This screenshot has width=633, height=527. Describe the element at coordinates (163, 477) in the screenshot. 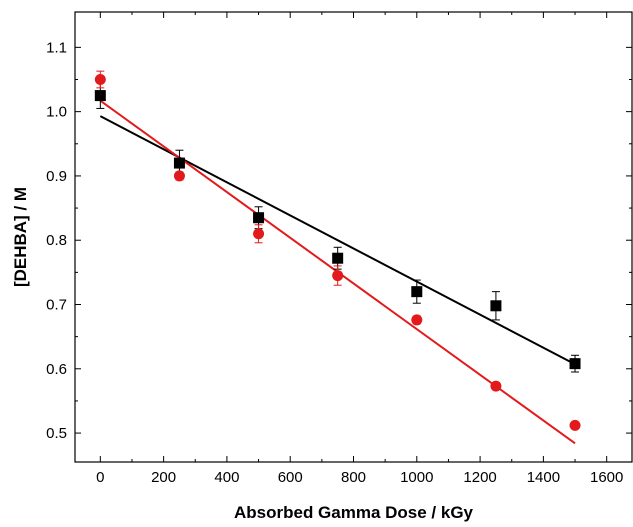

I see `x-tick-label: 200` at that location.